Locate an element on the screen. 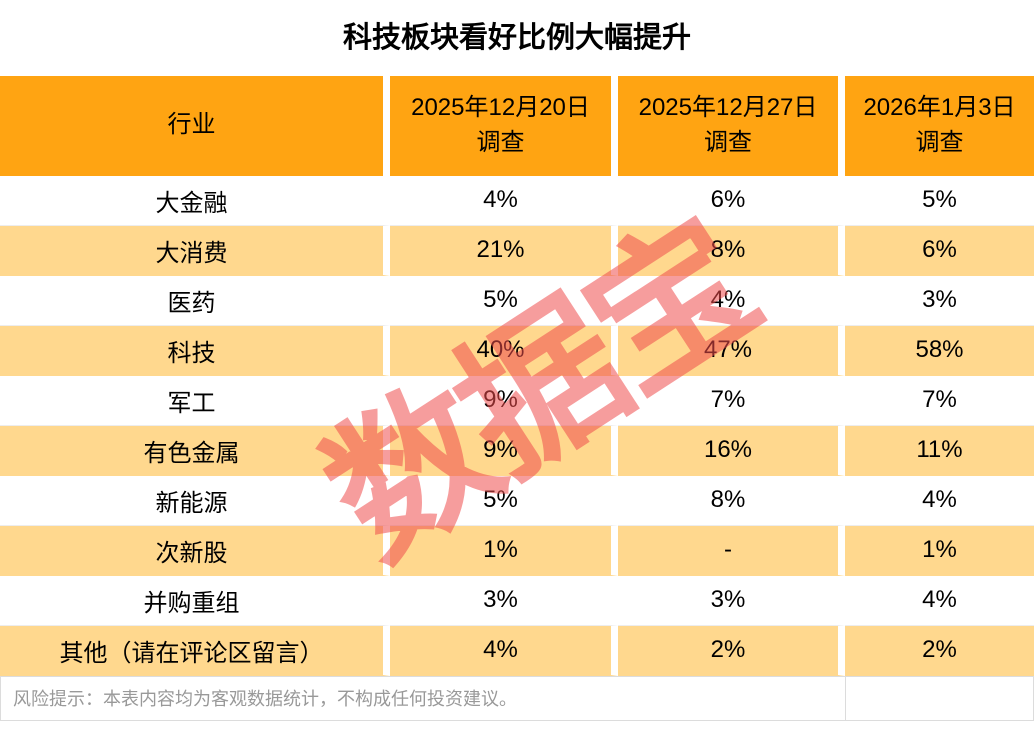  table-row: 军工 9% 7% 7% is located at coordinates (517, 400).